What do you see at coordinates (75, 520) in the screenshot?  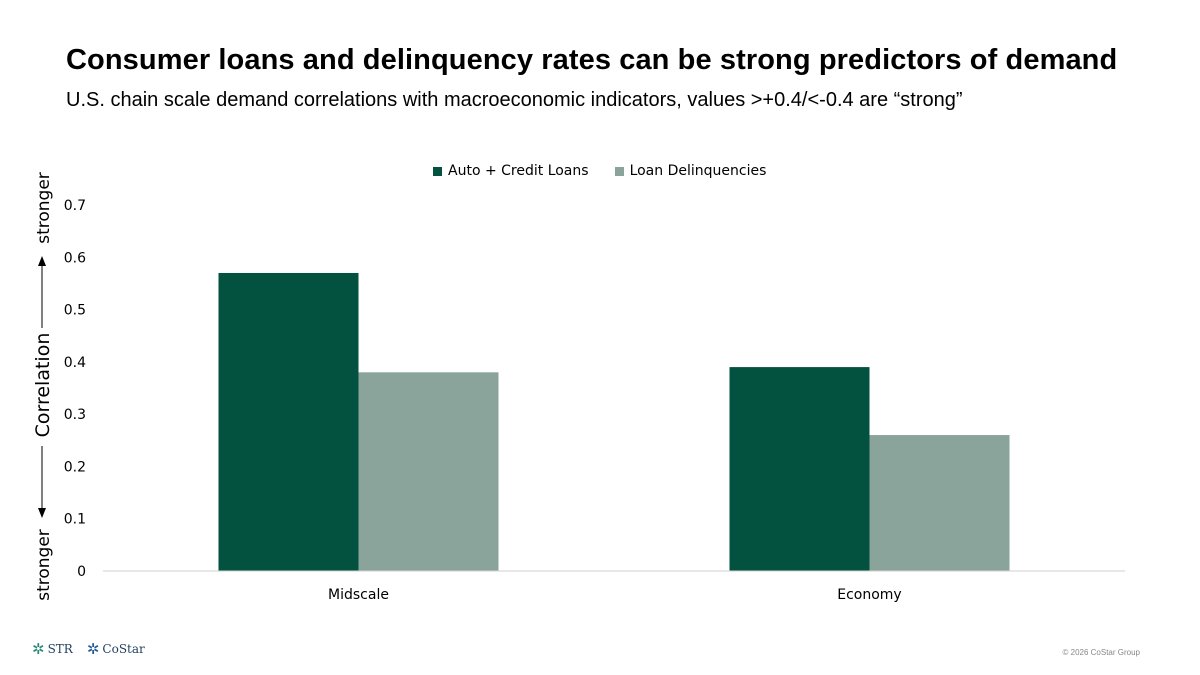 I see `y-tick-label: 0.1` at bounding box center [75, 520].